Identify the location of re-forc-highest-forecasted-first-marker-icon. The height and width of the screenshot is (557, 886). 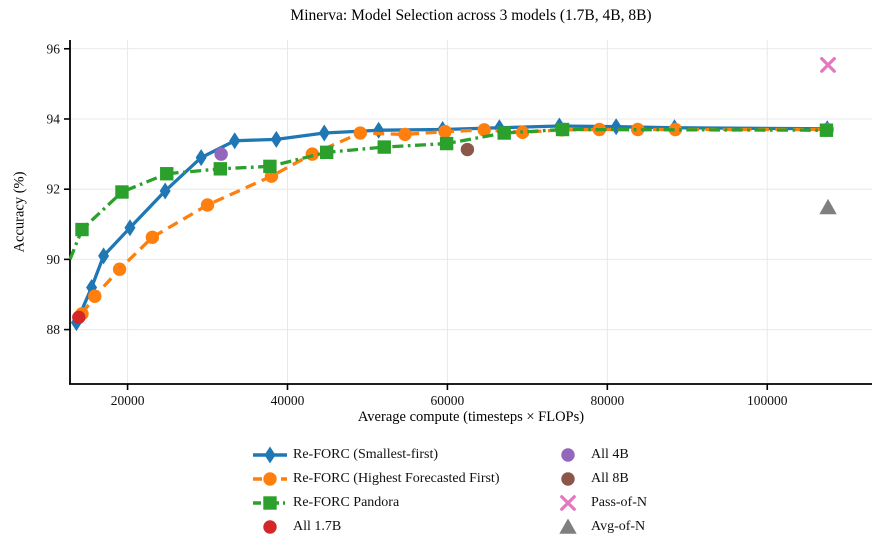
(270, 479).